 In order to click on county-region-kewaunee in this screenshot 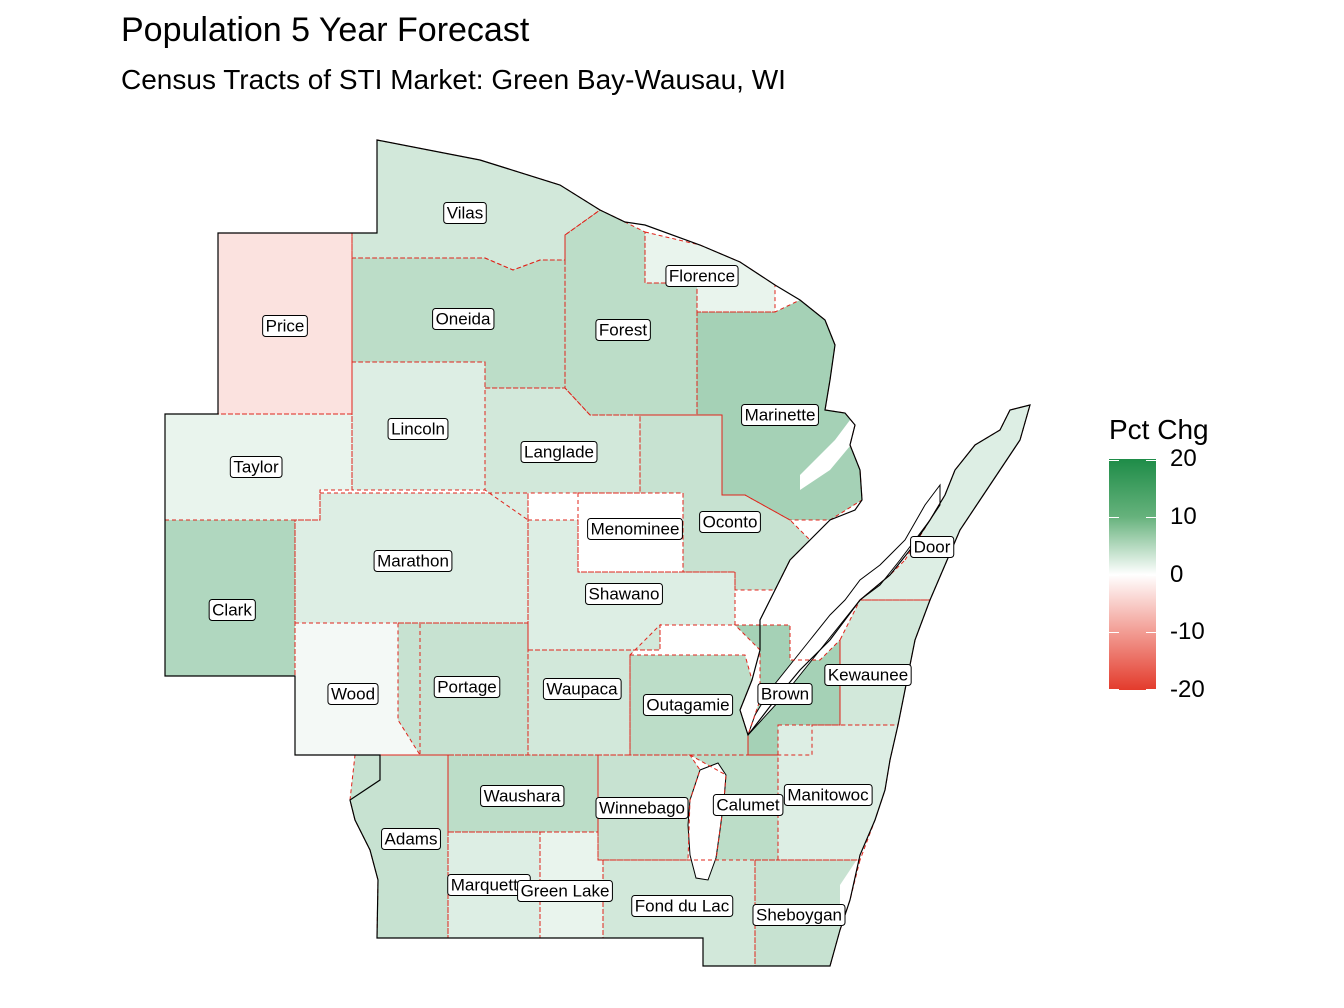, I will do `click(885, 662)`.